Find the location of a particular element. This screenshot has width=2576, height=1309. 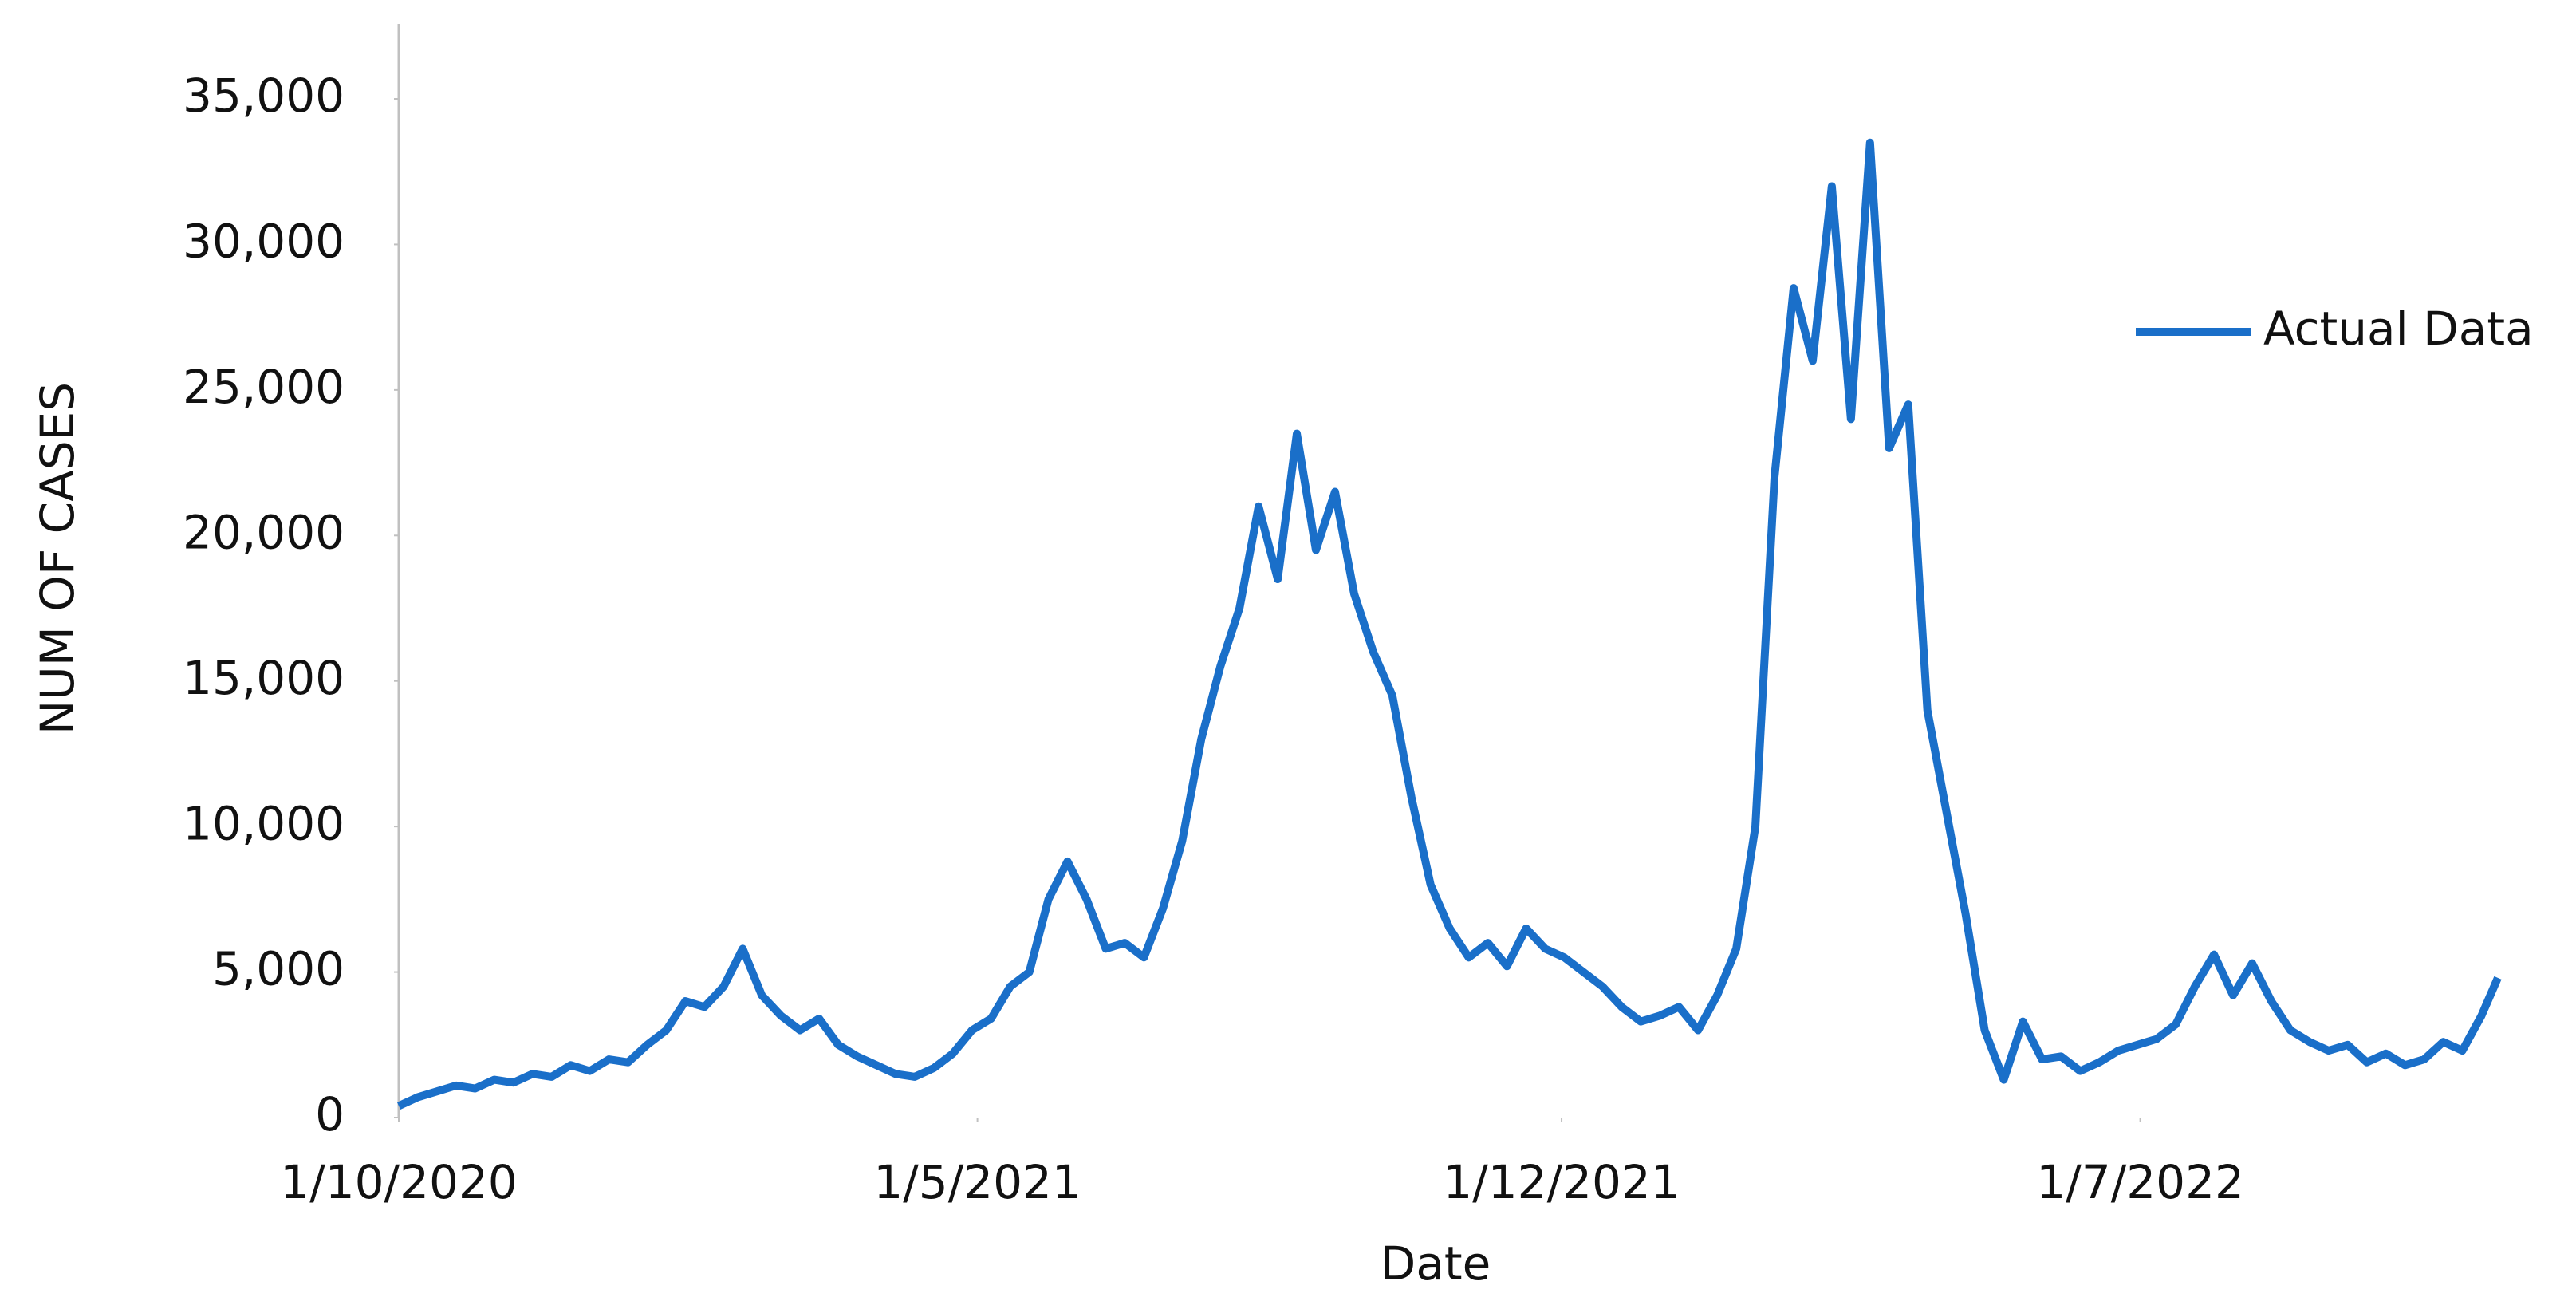

y-tick-label: 20,000 is located at coordinates (264, 532).